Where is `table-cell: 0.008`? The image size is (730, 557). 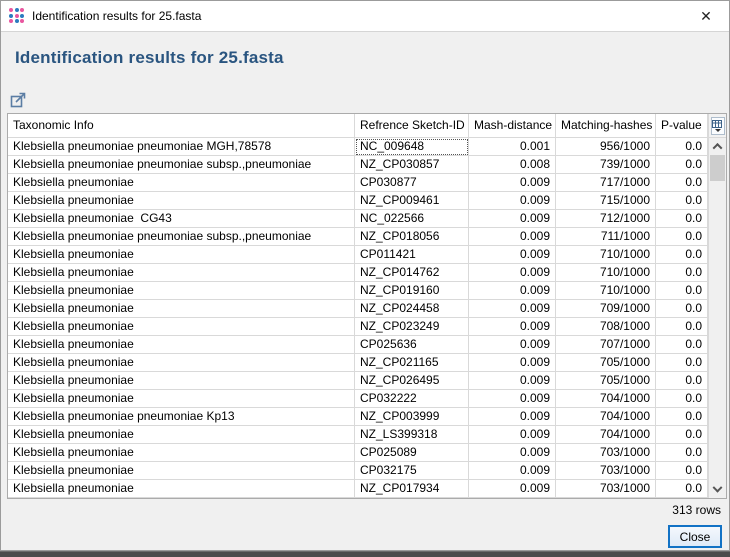
table-cell: 0.008 is located at coordinates (512, 165).